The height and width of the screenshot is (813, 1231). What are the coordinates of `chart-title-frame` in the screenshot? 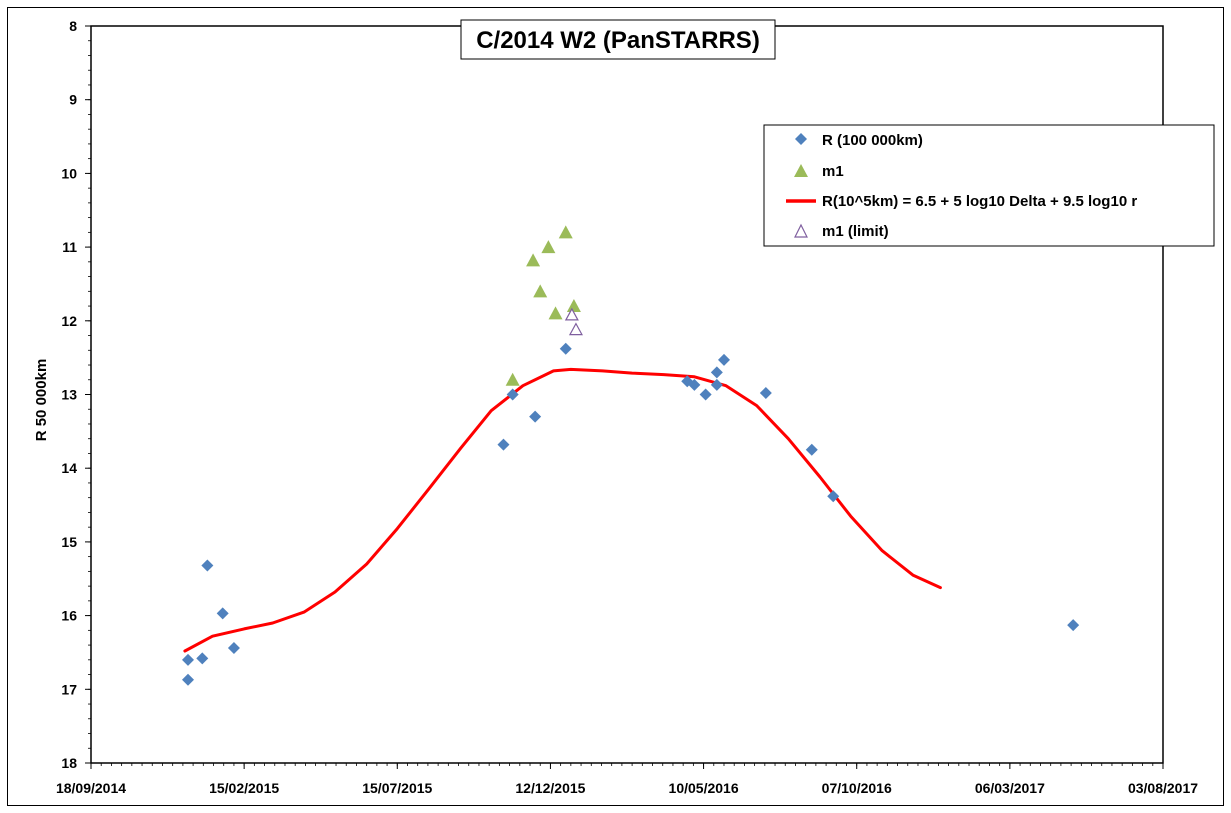 It's located at (618, 39).